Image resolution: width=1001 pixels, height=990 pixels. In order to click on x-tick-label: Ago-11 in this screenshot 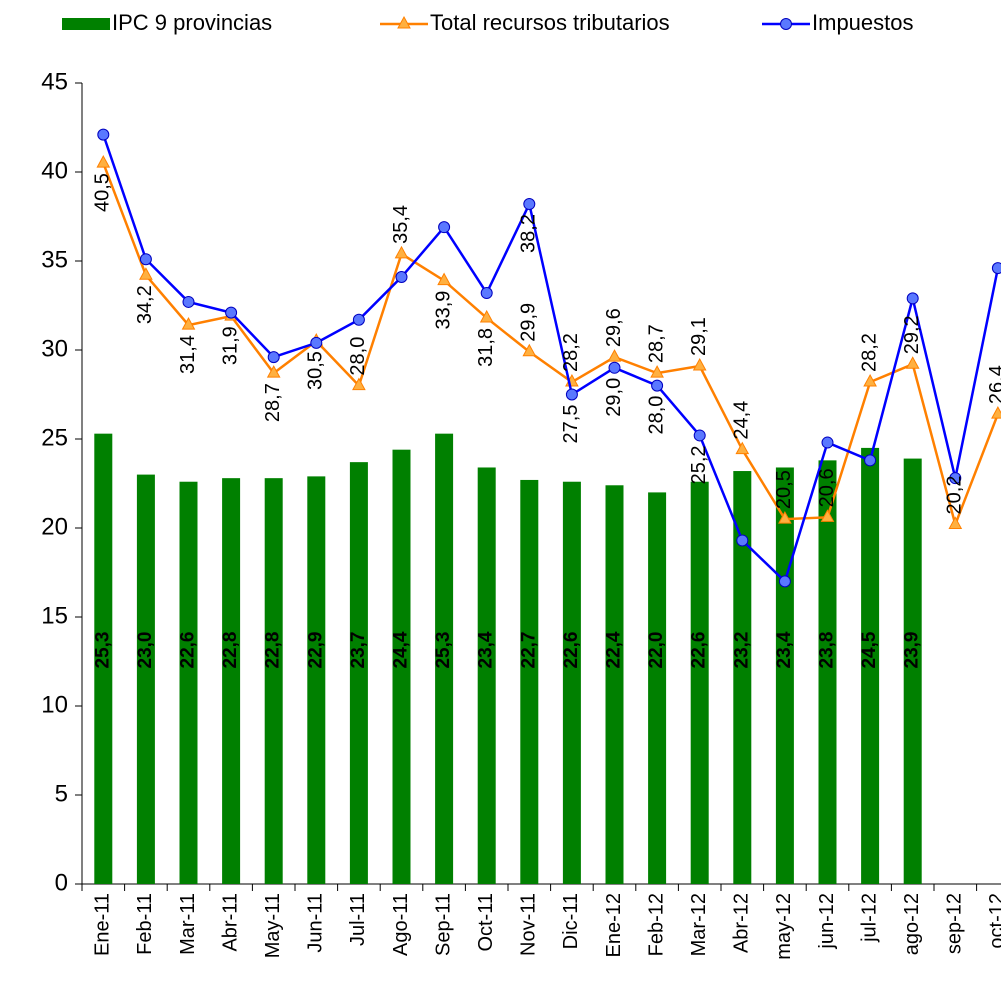, I will do `click(401, 924)`.